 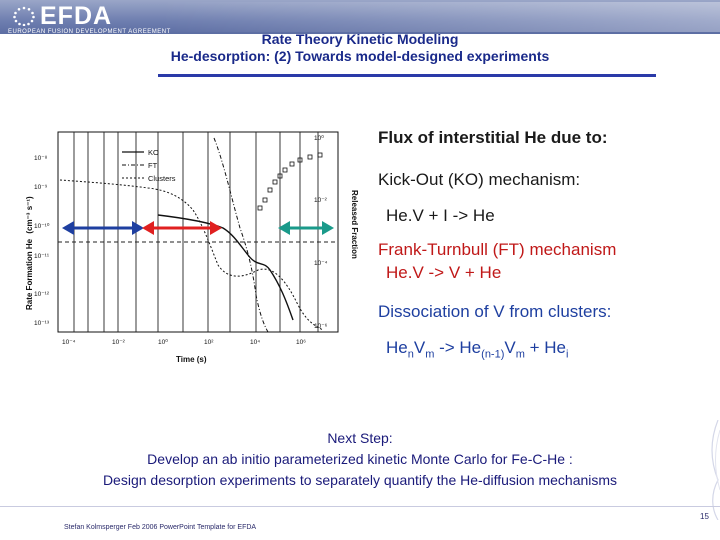 What do you see at coordinates (479, 179) in the screenshot?
I see `bullet-ko: Kick-Out (KO) mechanism:` at bounding box center [479, 179].